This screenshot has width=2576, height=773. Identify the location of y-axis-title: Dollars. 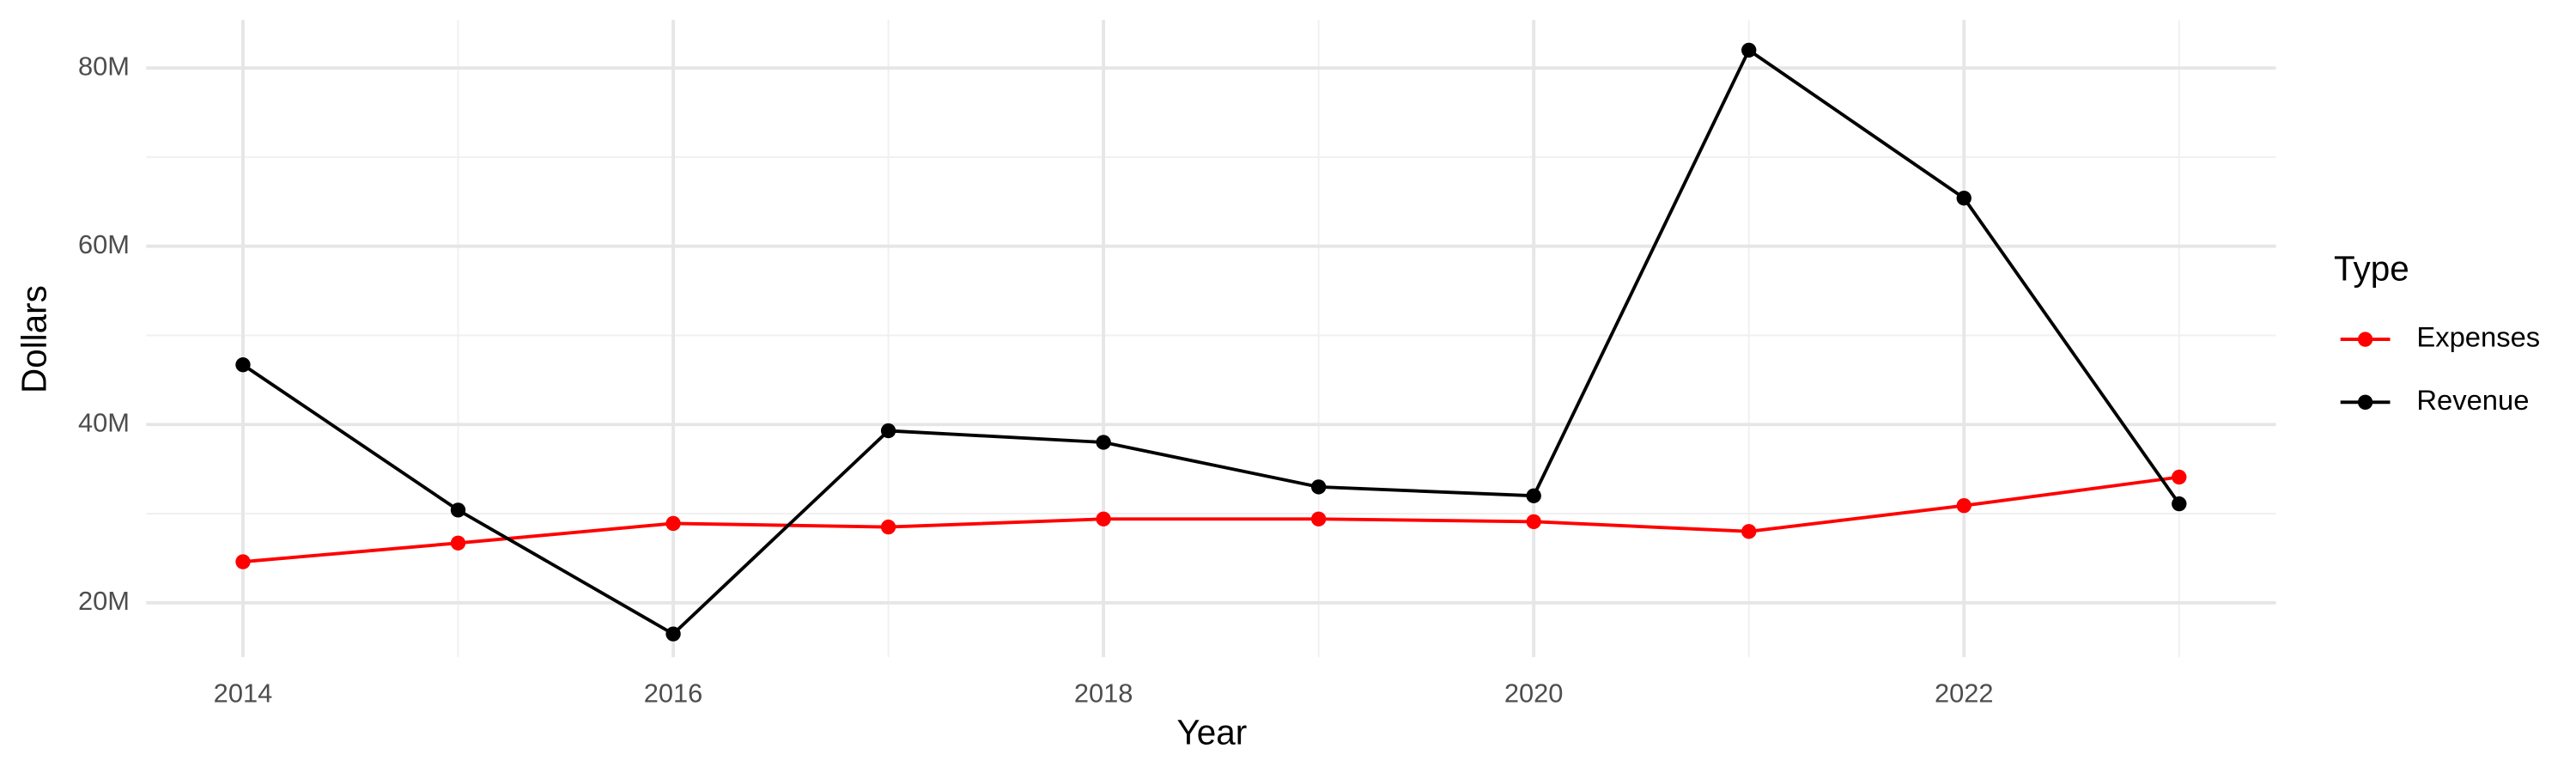
(34, 339).